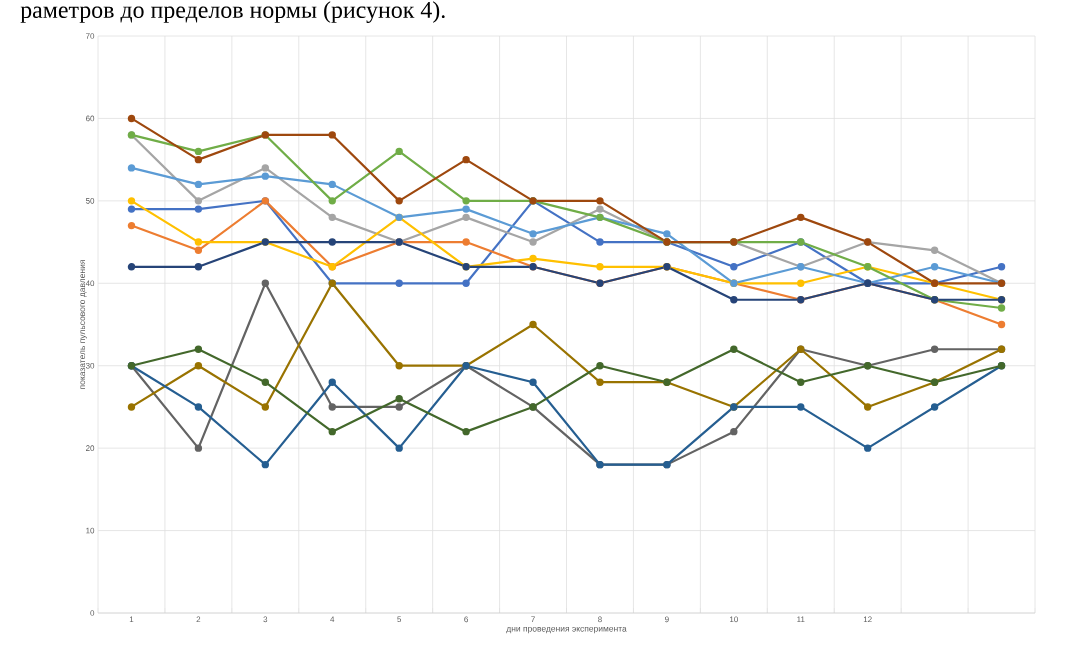 Image resolution: width=1089 pixels, height=669 pixels. I want to click on y-axis-title: показатель пульсового давления, so click(83, 324).